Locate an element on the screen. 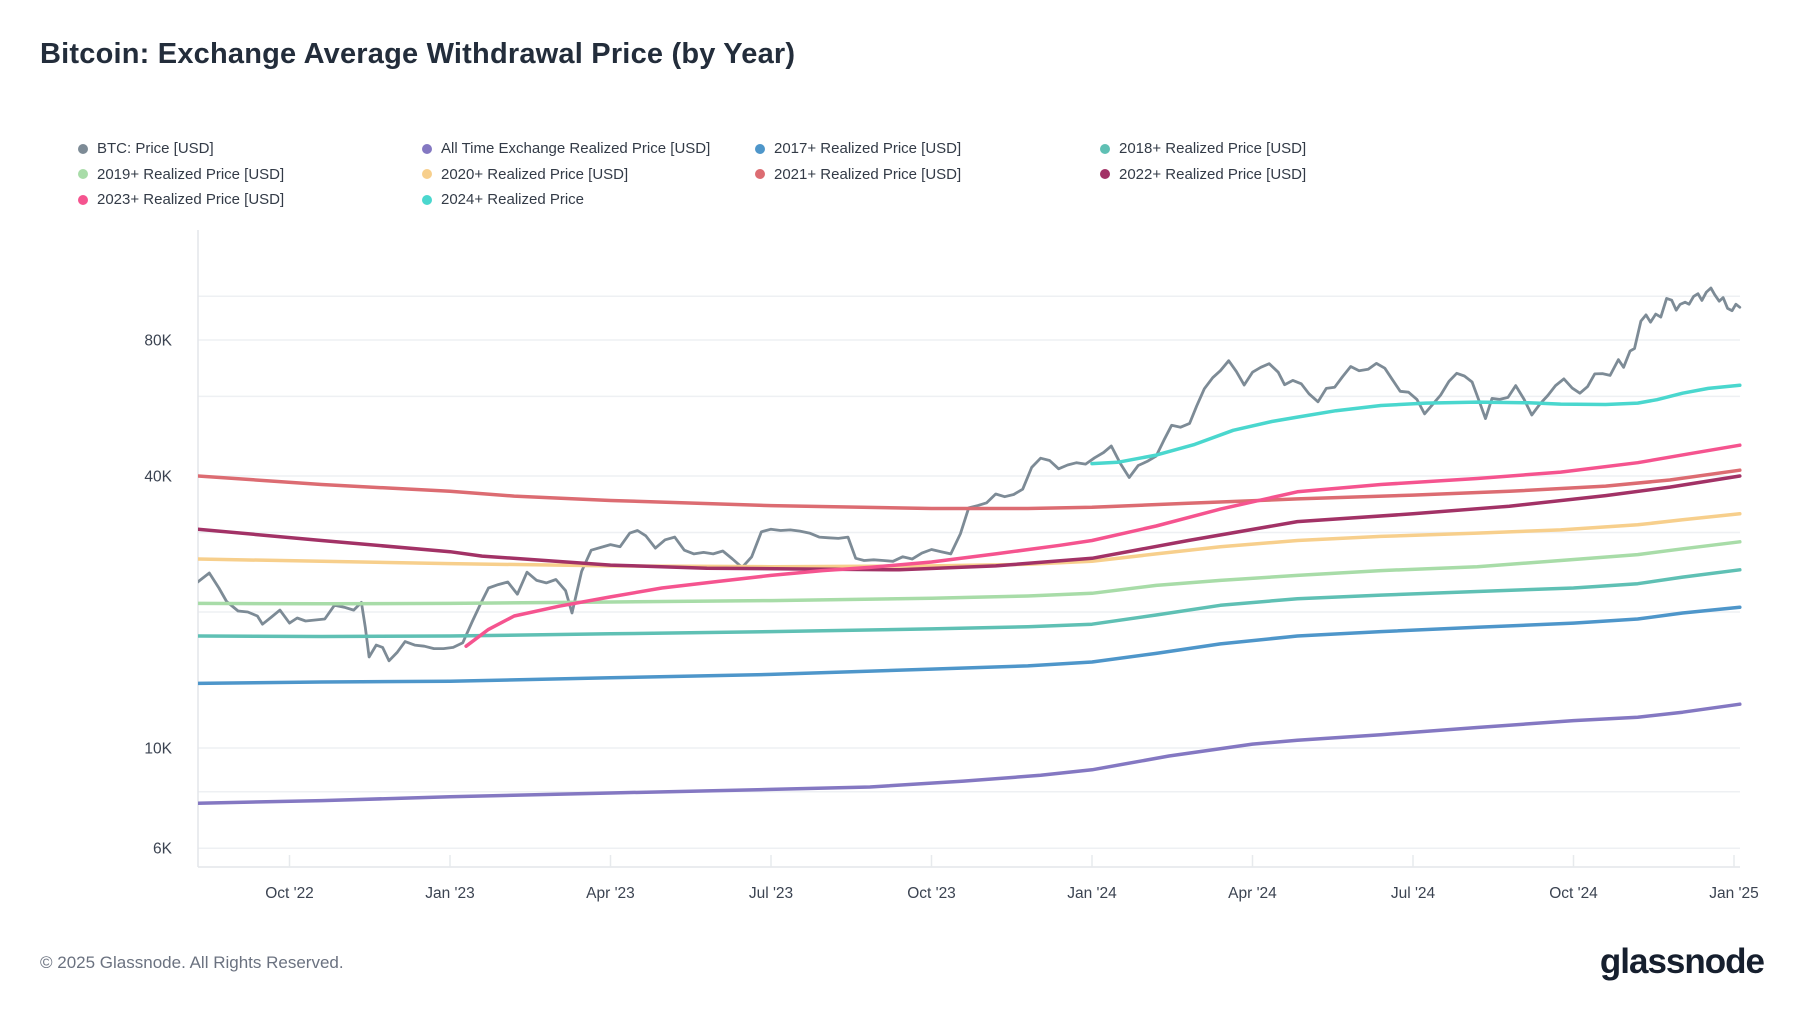 The height and width of the screenshot is (1013, 1800). series-2021-realized-price-usd- is located at coordinates (970, 489).